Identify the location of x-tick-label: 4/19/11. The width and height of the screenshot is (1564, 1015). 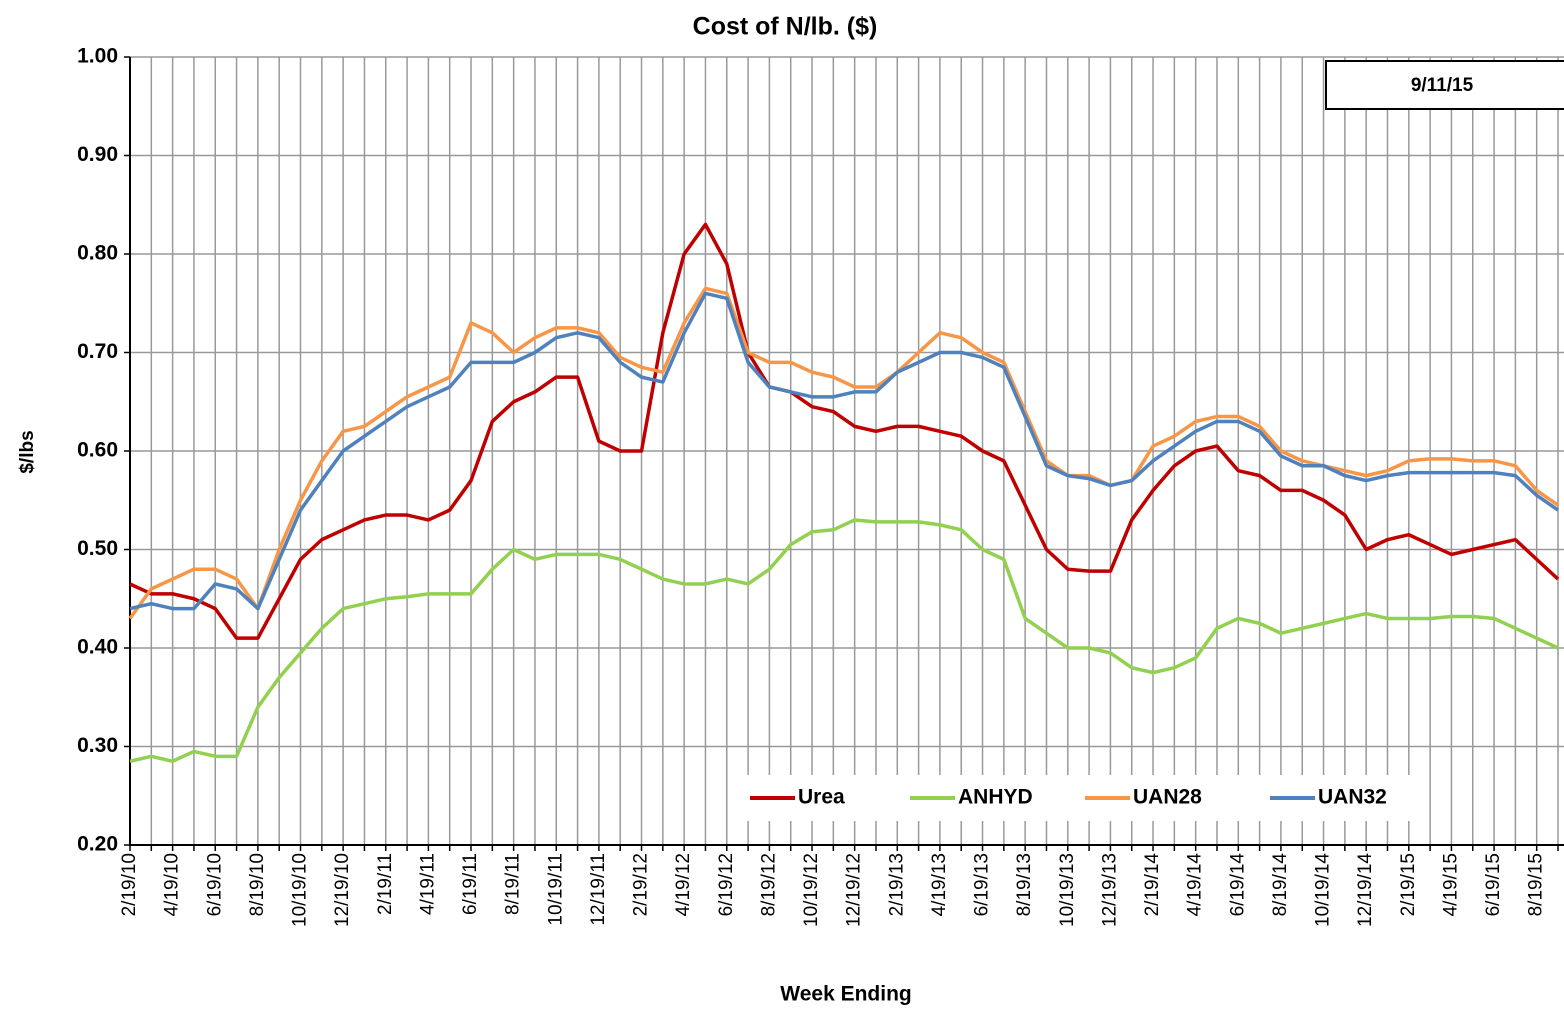
(427, 884).